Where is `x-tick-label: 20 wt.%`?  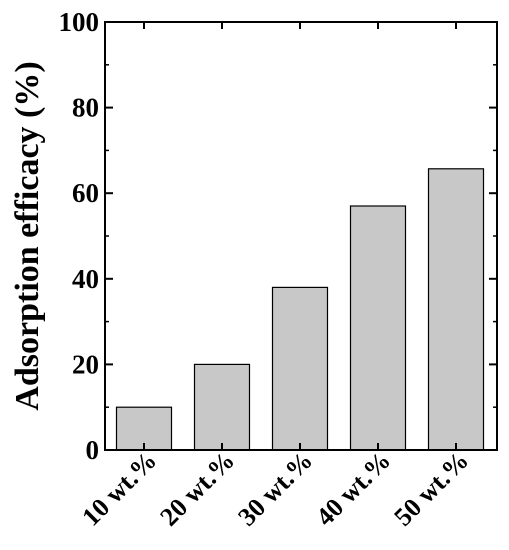 x-tick-label: 20 wt.% is located at coordinates (197, 489).